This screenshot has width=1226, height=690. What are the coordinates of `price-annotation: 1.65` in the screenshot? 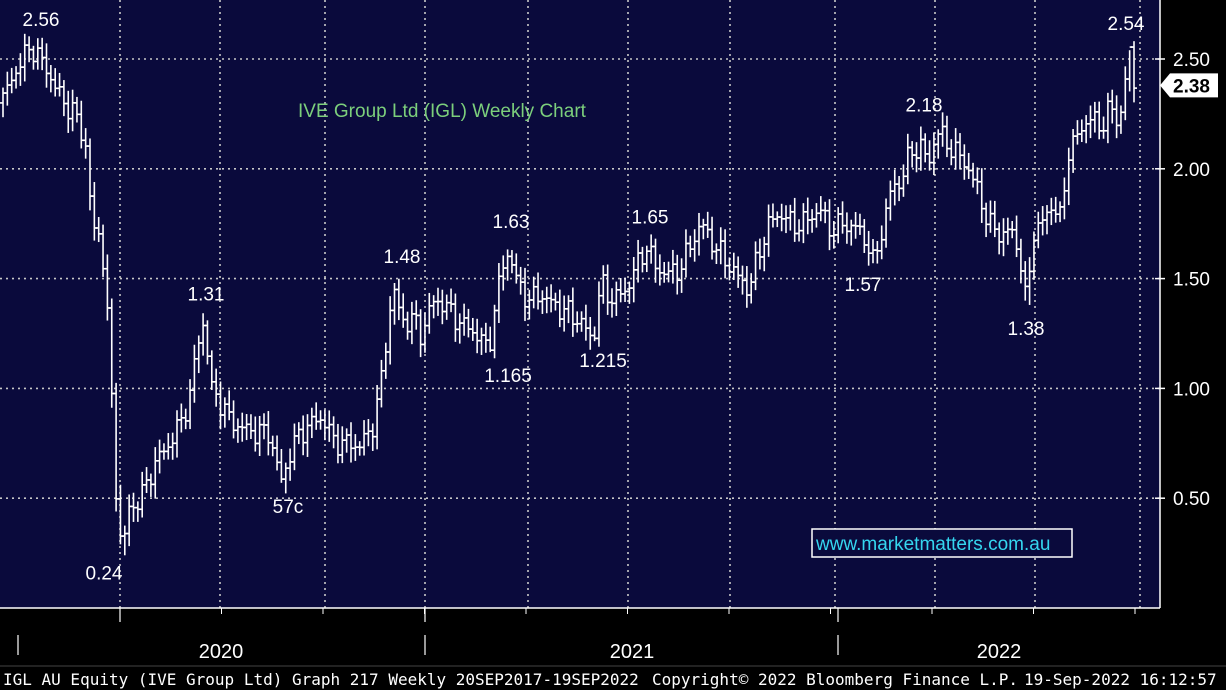 It's located at (650, 218).